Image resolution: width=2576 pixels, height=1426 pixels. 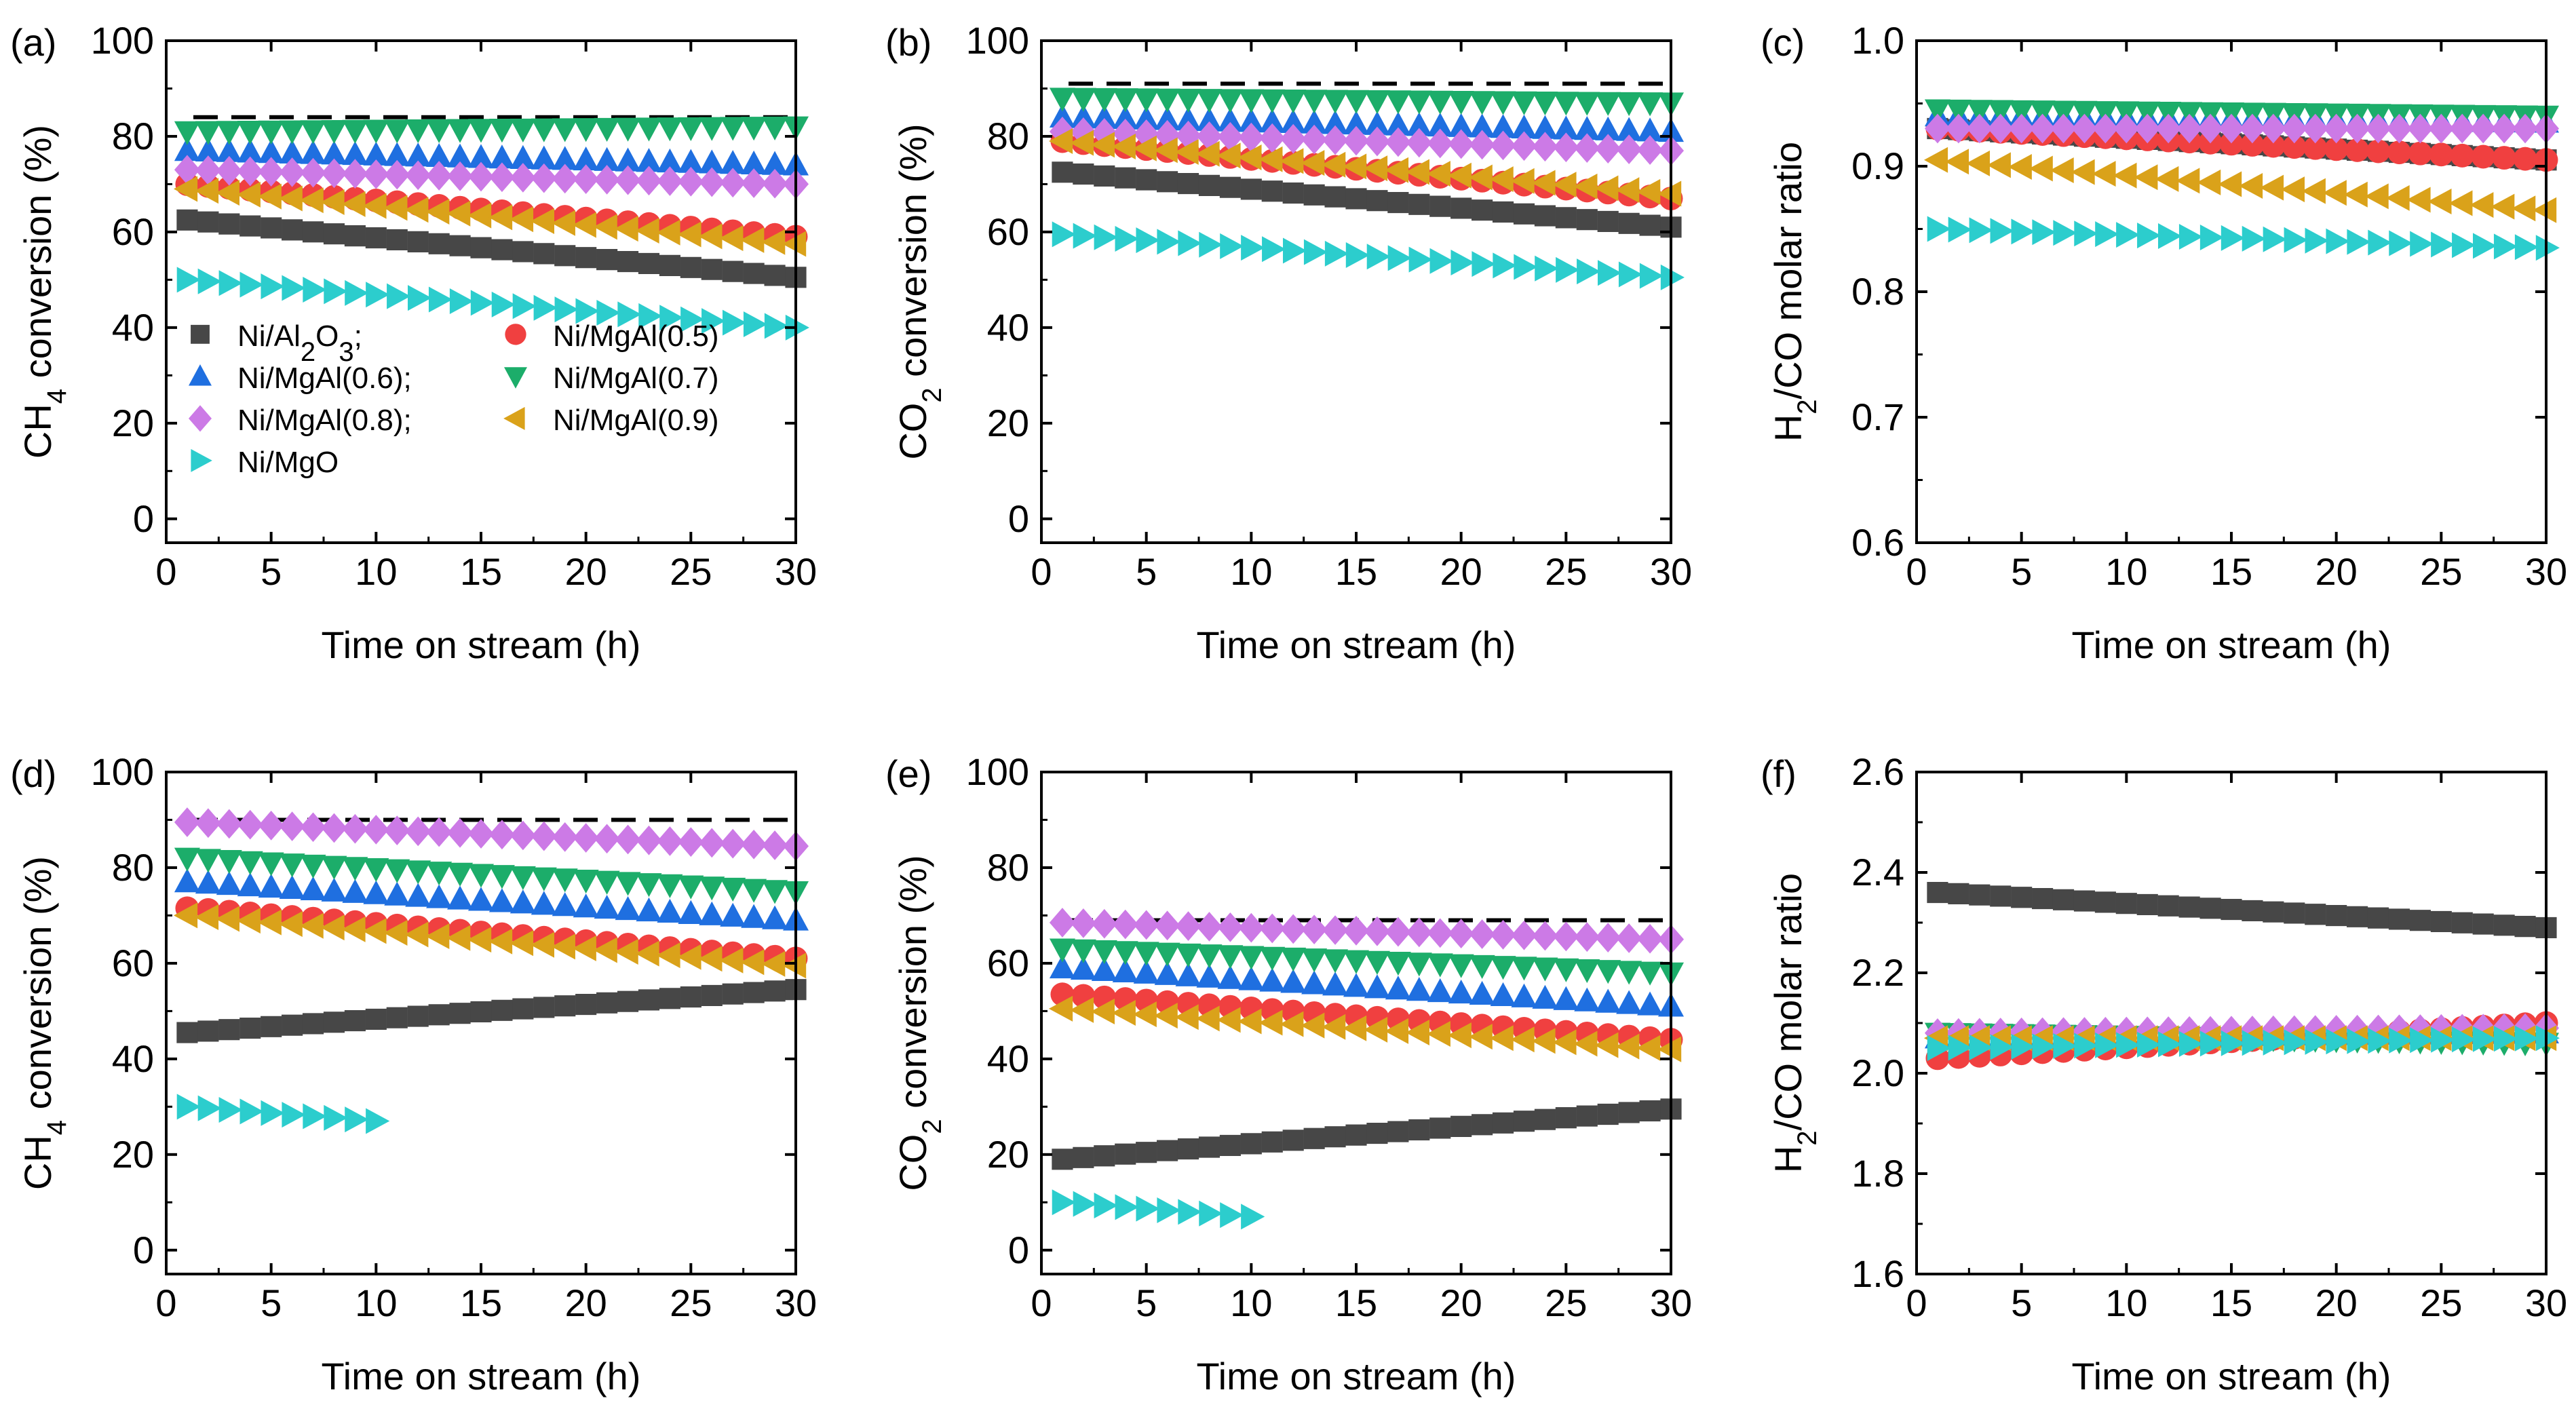 I want to click on y-tick-label: 2.0, so click(x=1877, y=1073).